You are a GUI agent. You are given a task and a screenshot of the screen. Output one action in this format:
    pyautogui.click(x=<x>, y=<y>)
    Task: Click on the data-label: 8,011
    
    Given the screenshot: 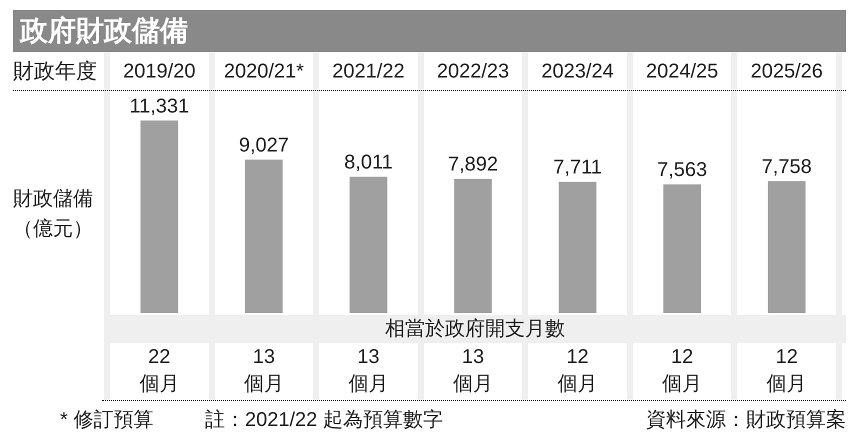 What is the action you would take?
    pyautogui.click(x=368, y=163)
    